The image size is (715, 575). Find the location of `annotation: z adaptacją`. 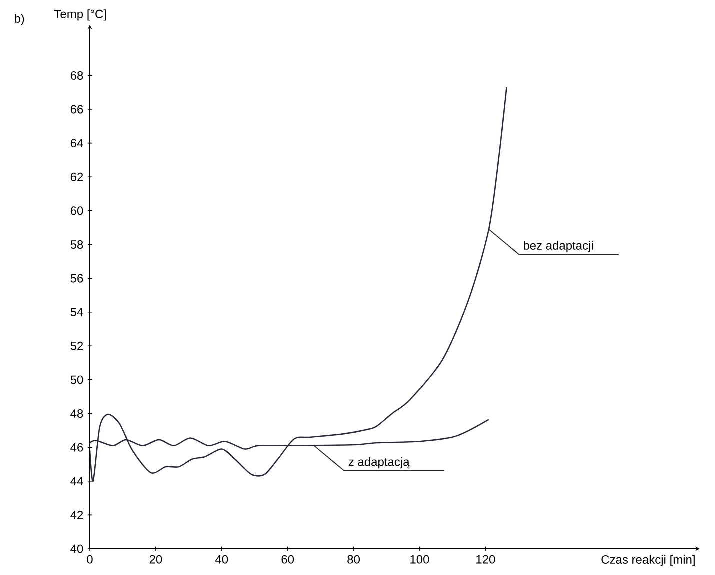

annotation: z adaptacją is located at coordinates (379, 463).